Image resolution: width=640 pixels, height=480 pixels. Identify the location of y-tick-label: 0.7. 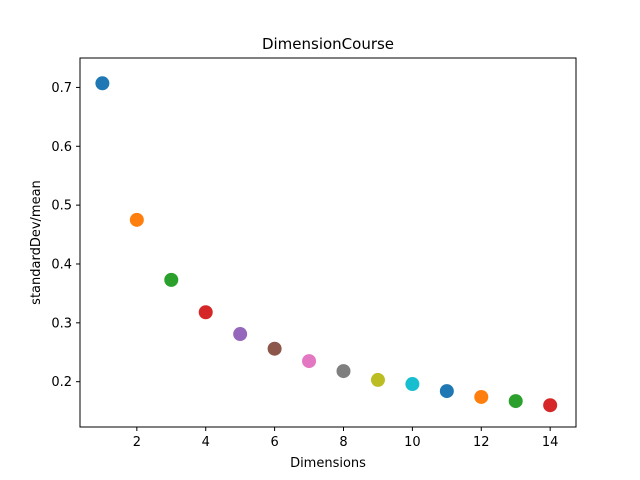
(61, 88).